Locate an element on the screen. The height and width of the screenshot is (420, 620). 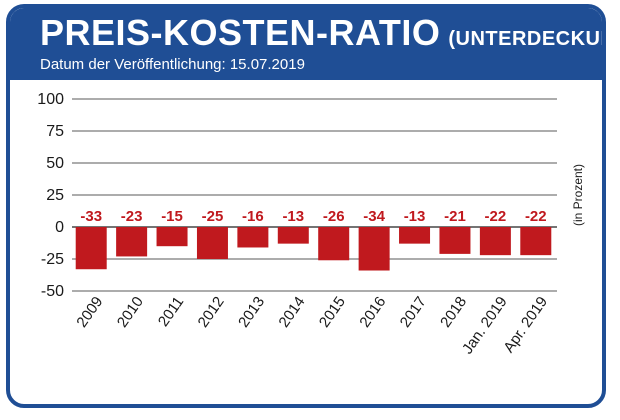
y-tick-label: -25 is located at coordinates (52, 259).